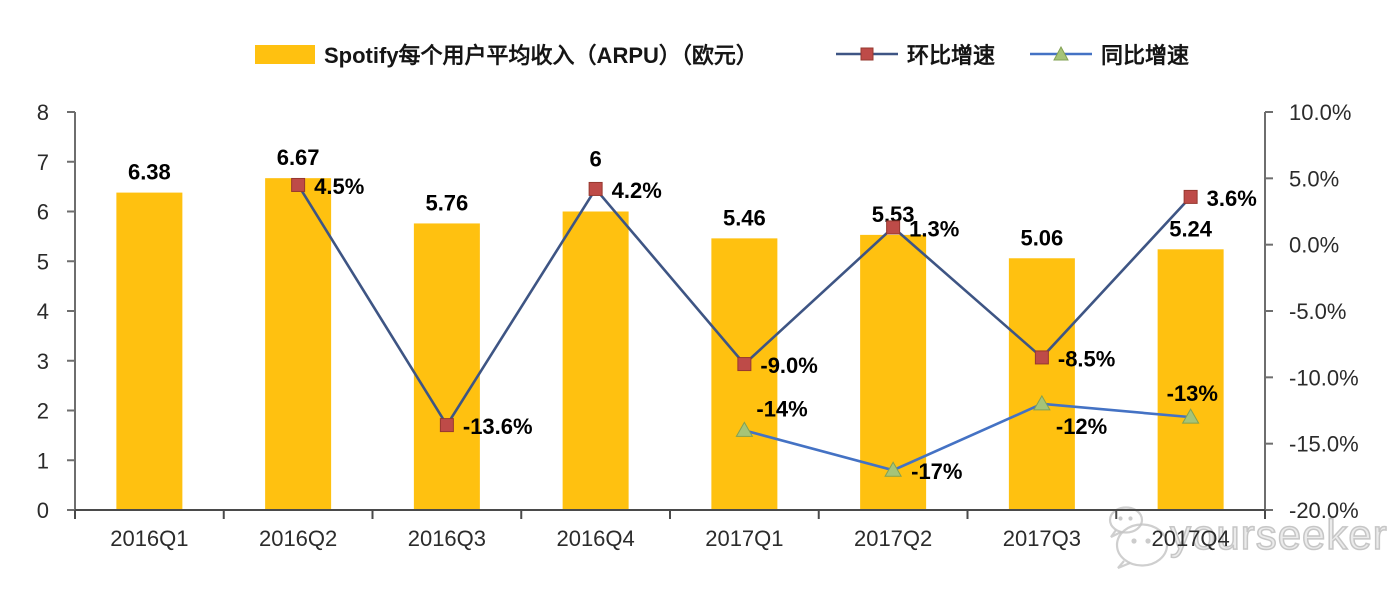 The width and height of the screenshot is (1399, 601). Describe the element at coordinates (1191, 228) in the screenshot. I see `bar-value-label: 5.24` at that location.